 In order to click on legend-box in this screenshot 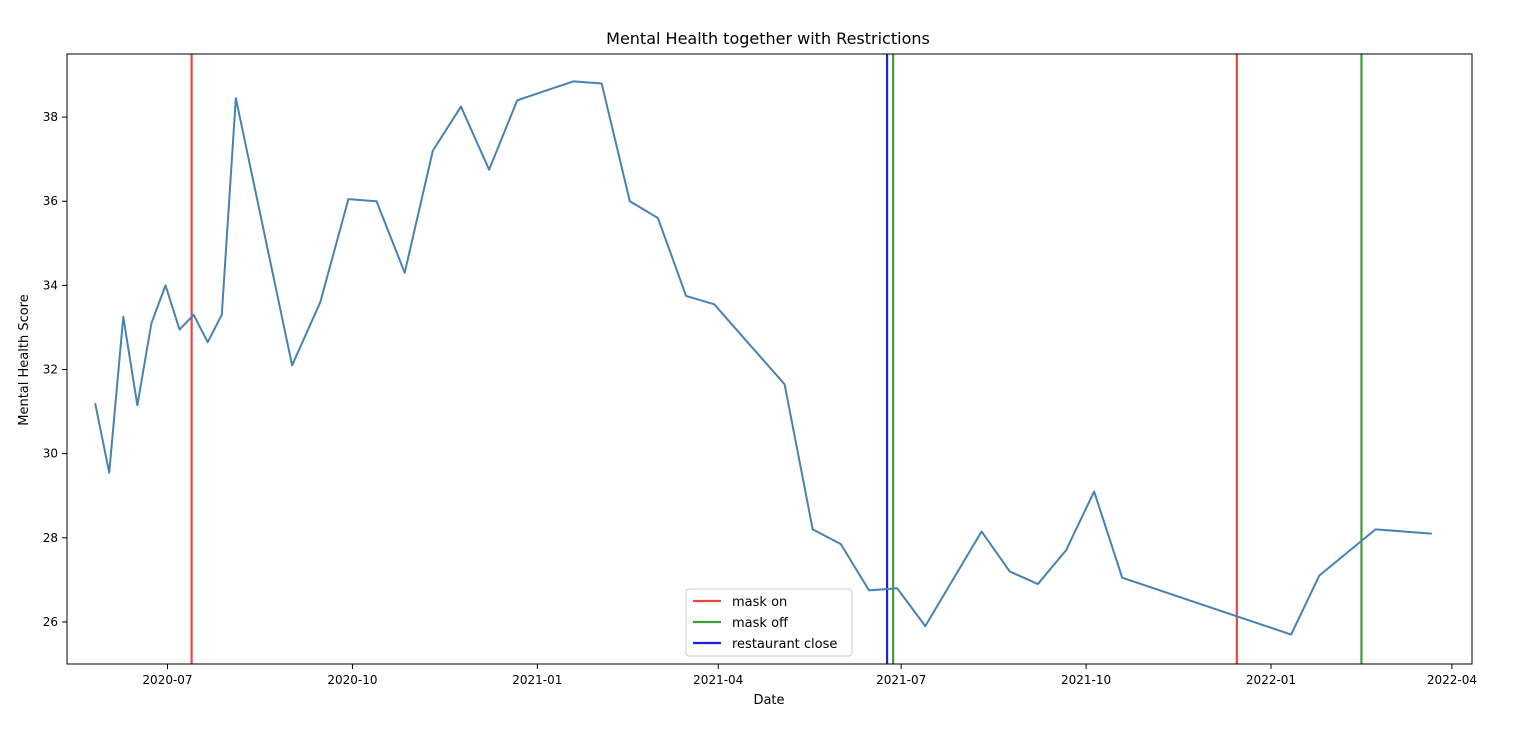, I will do `click(769, 622)`.